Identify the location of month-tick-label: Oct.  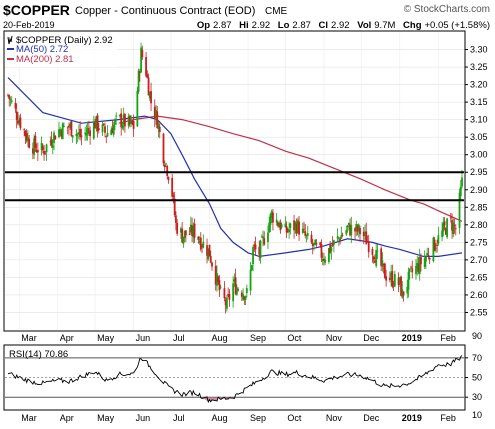
(294, 338).